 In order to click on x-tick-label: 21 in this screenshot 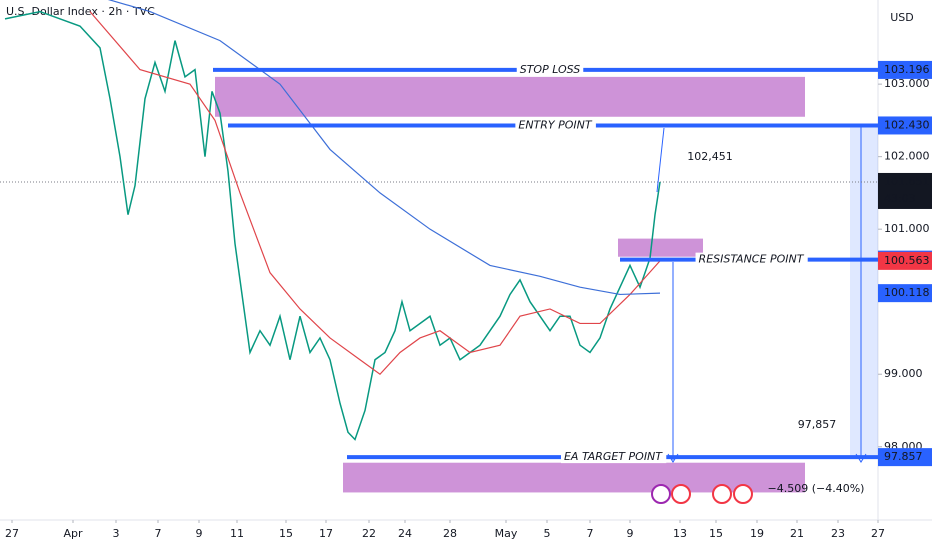, I will do `click(797, 533)`.